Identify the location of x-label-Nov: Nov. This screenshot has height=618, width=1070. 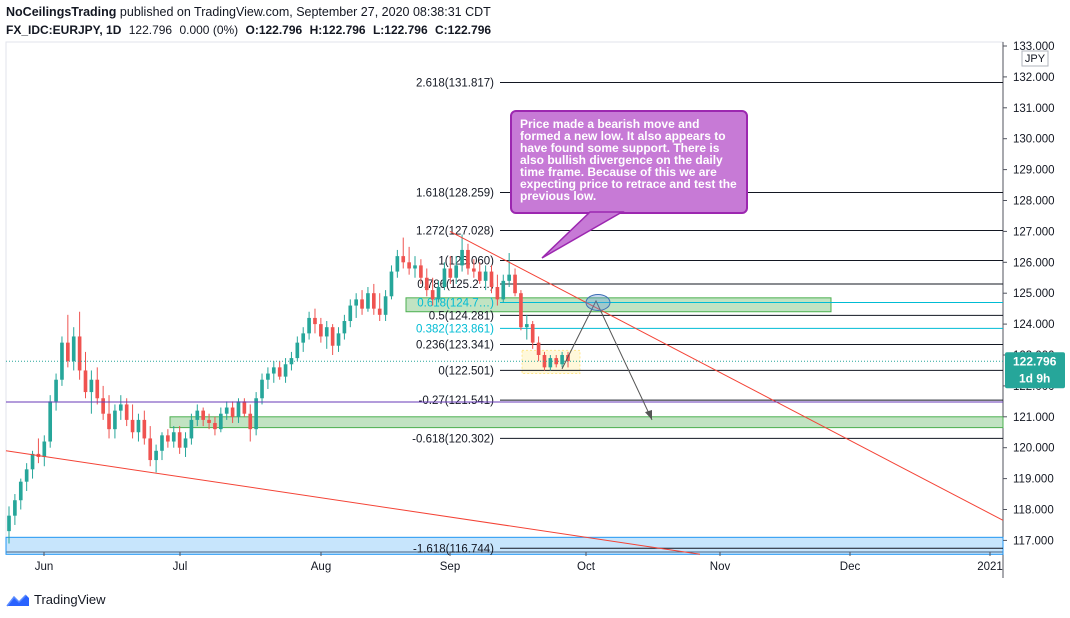
(720, 567).